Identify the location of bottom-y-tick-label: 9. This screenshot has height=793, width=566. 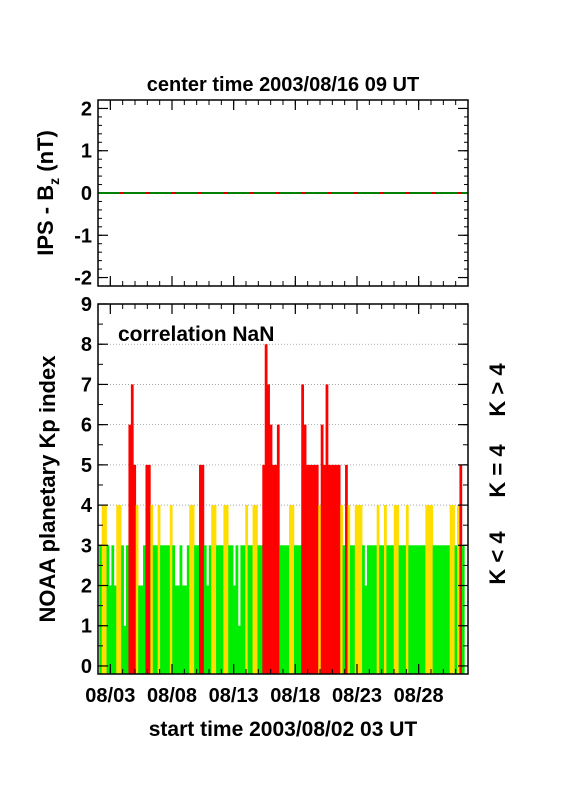
(86, 305).